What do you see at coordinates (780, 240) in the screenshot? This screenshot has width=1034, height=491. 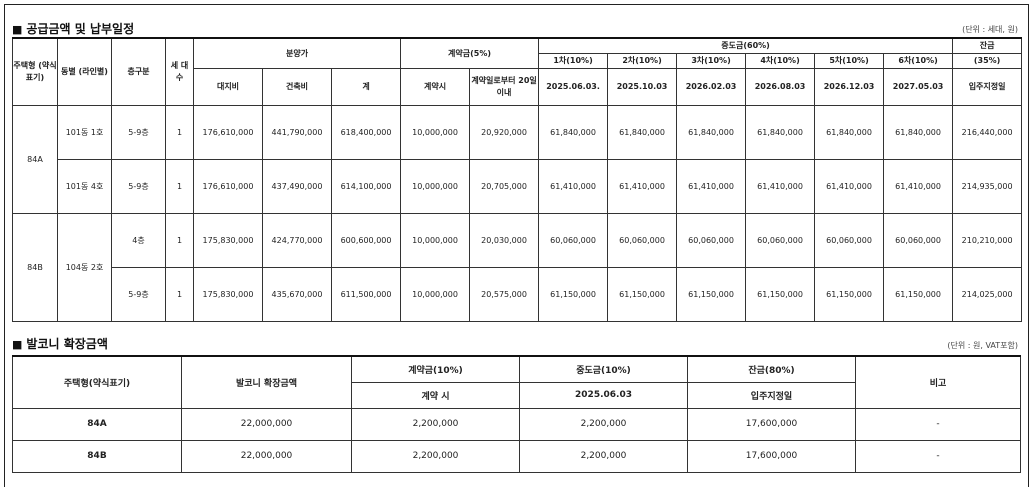 I see `cell-interim-4: 60,060,000` at bounding box center [780, 240].